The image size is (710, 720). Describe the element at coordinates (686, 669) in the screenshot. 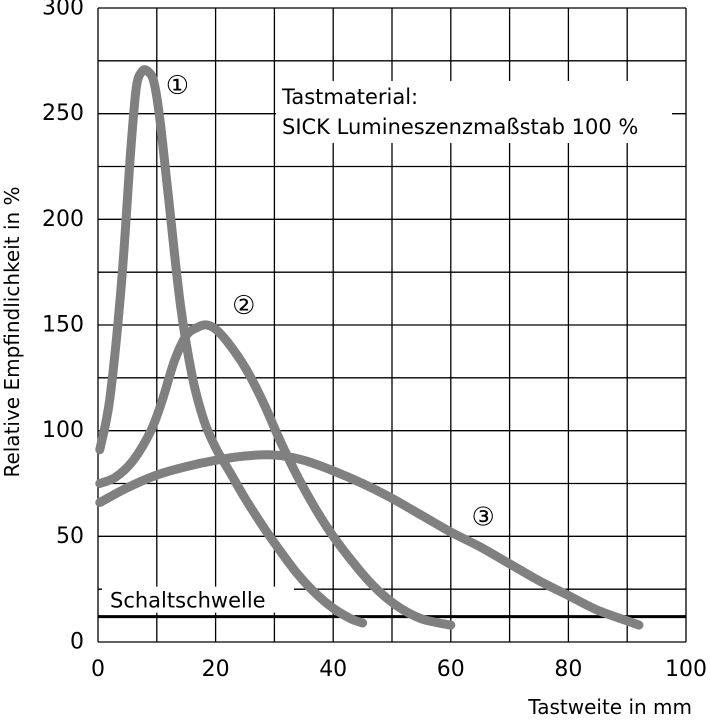

I see `x-tick-label: 100` at that location.